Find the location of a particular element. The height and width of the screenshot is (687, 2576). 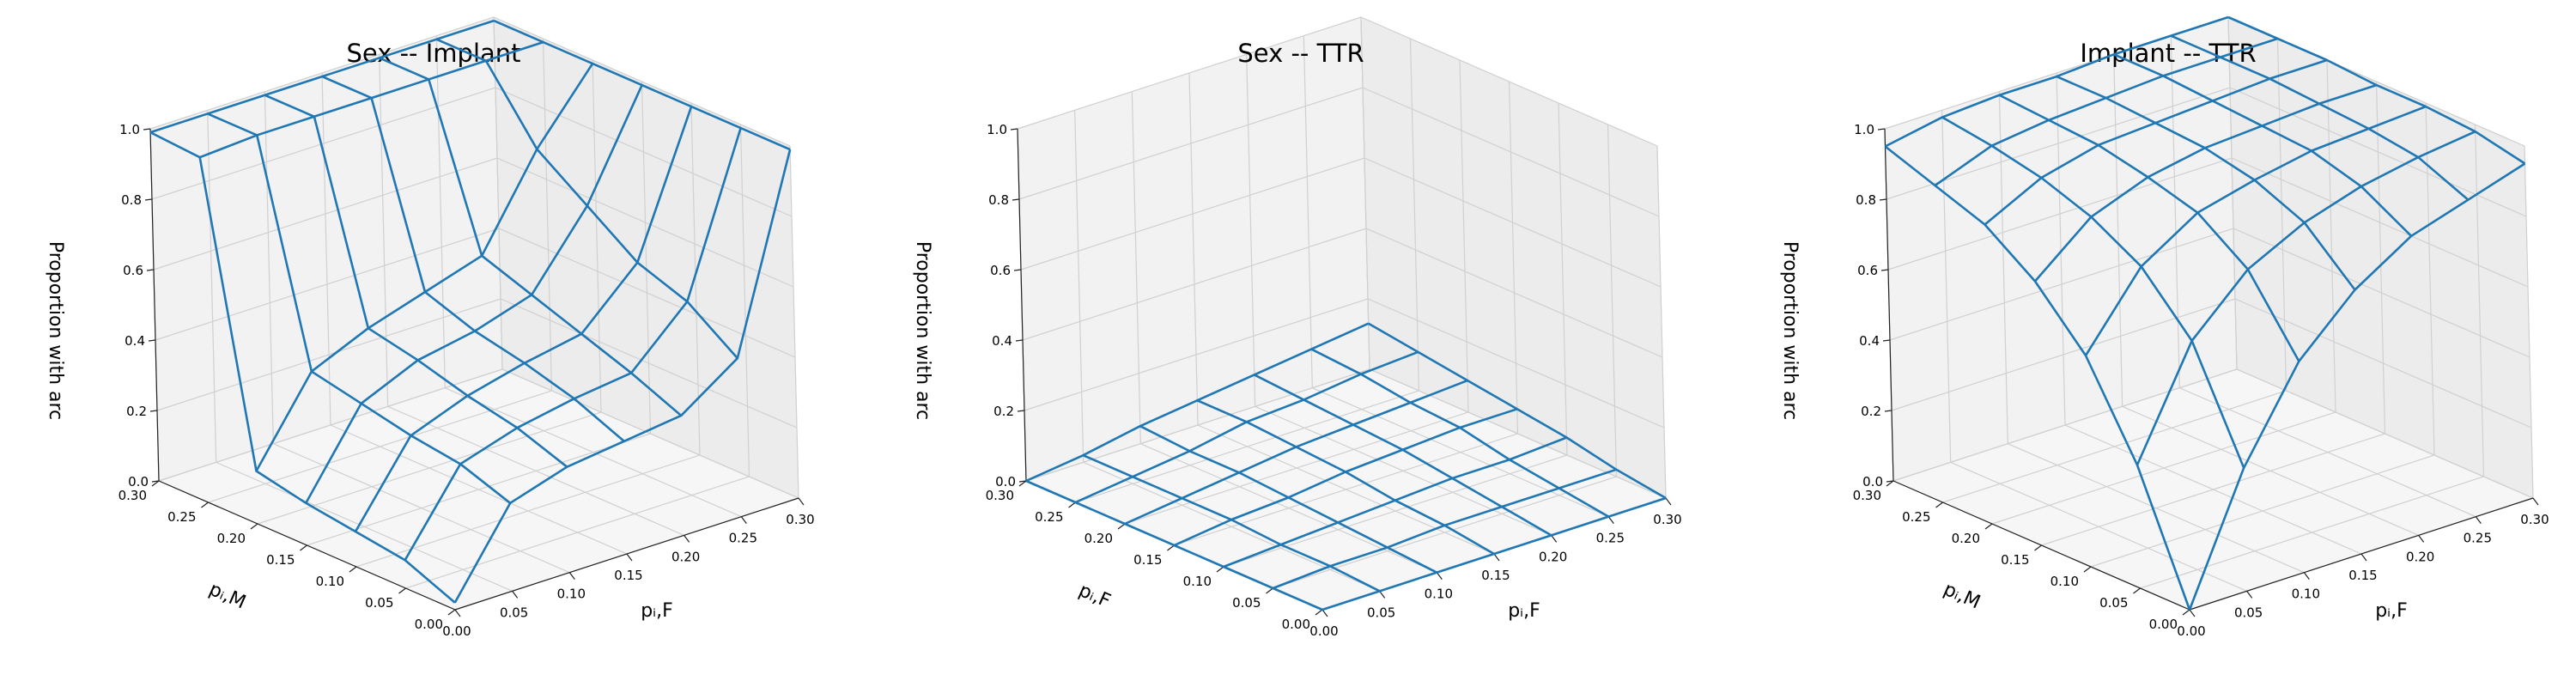

y-tick-label: 0.15 is located at coordinates (2015, 560).